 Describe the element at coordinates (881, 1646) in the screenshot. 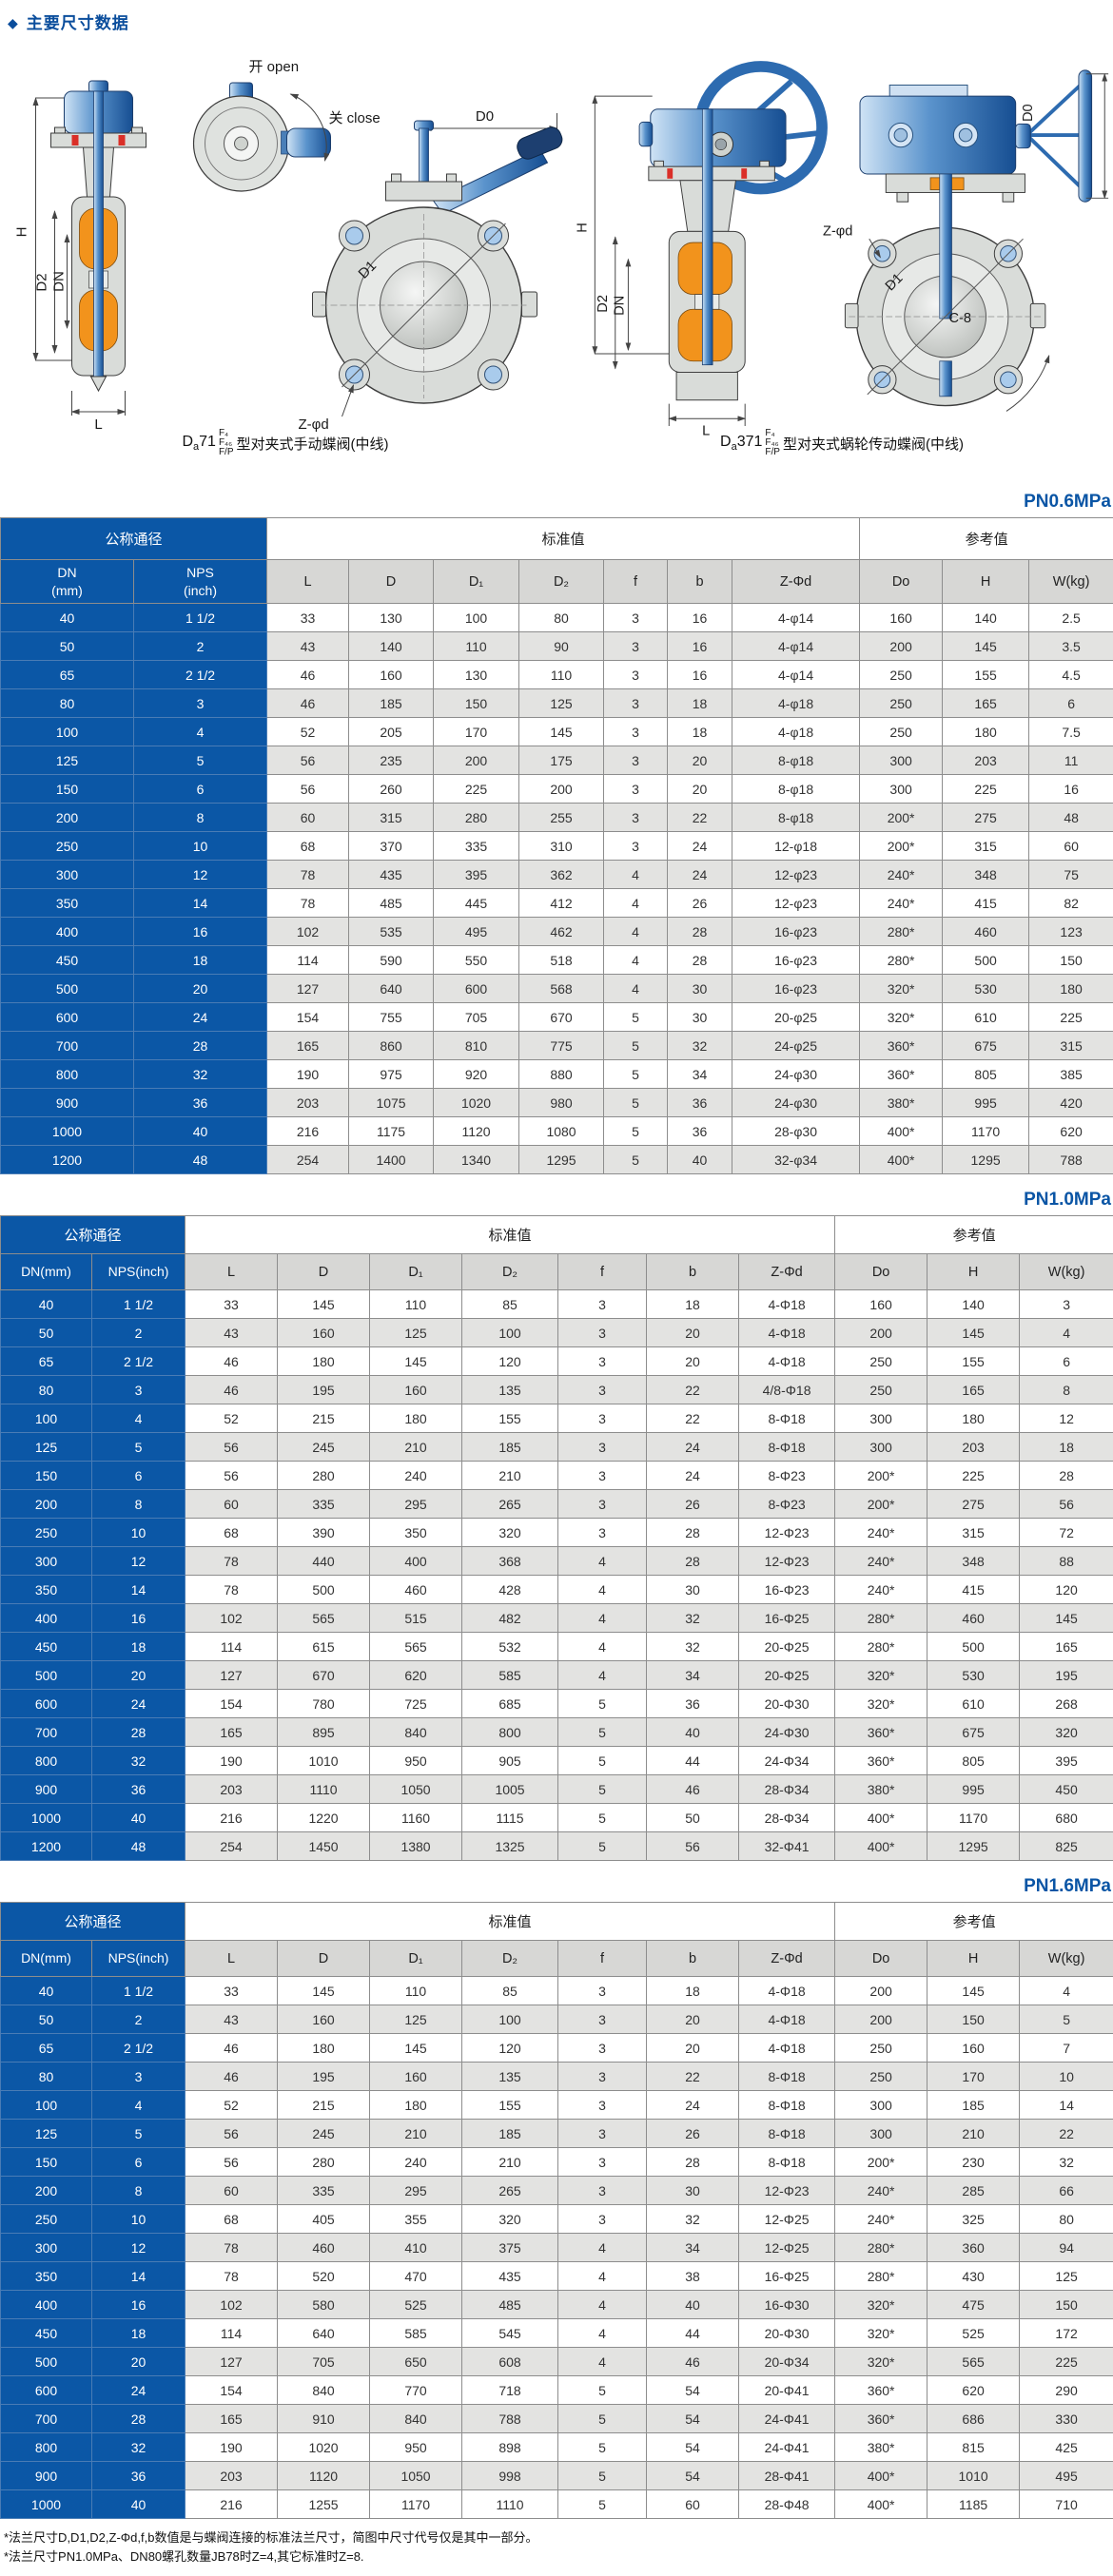

I see `value-cell: 280*` at that location.